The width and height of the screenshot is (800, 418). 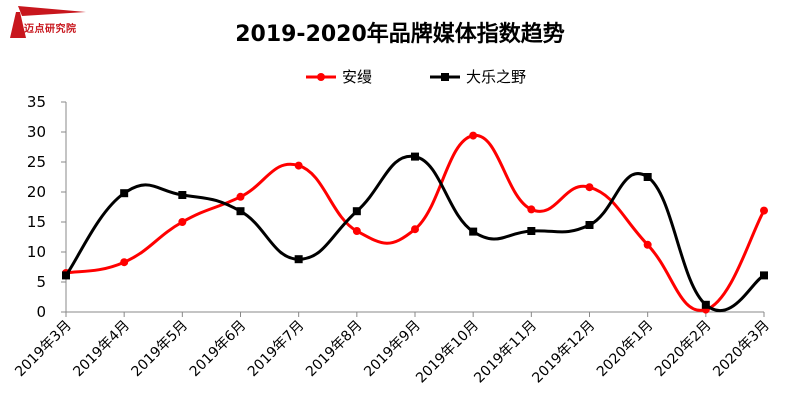 I want to click on x-tick-label: 2019年7月, so click(x=276, y=349).